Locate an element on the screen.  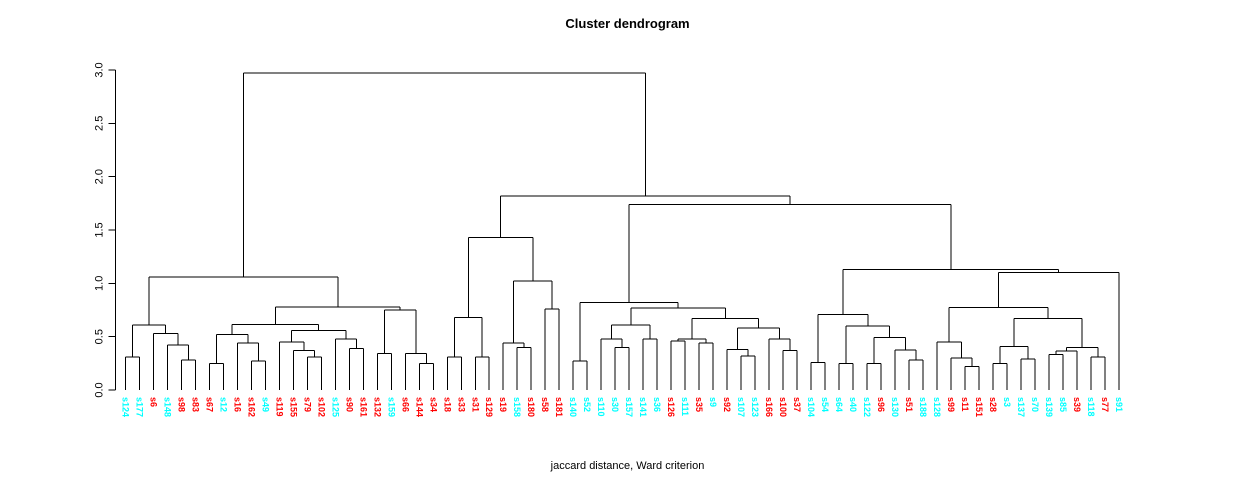
leaf-label: s79 is located at coordinates (307, 404).